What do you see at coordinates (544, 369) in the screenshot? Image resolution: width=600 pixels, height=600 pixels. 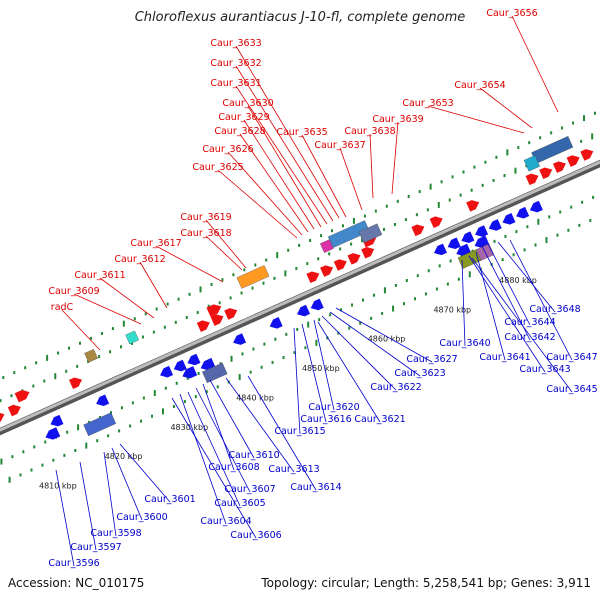 I see `bottom-gene-label: Caur_3643` at bounding box center [544, 369].